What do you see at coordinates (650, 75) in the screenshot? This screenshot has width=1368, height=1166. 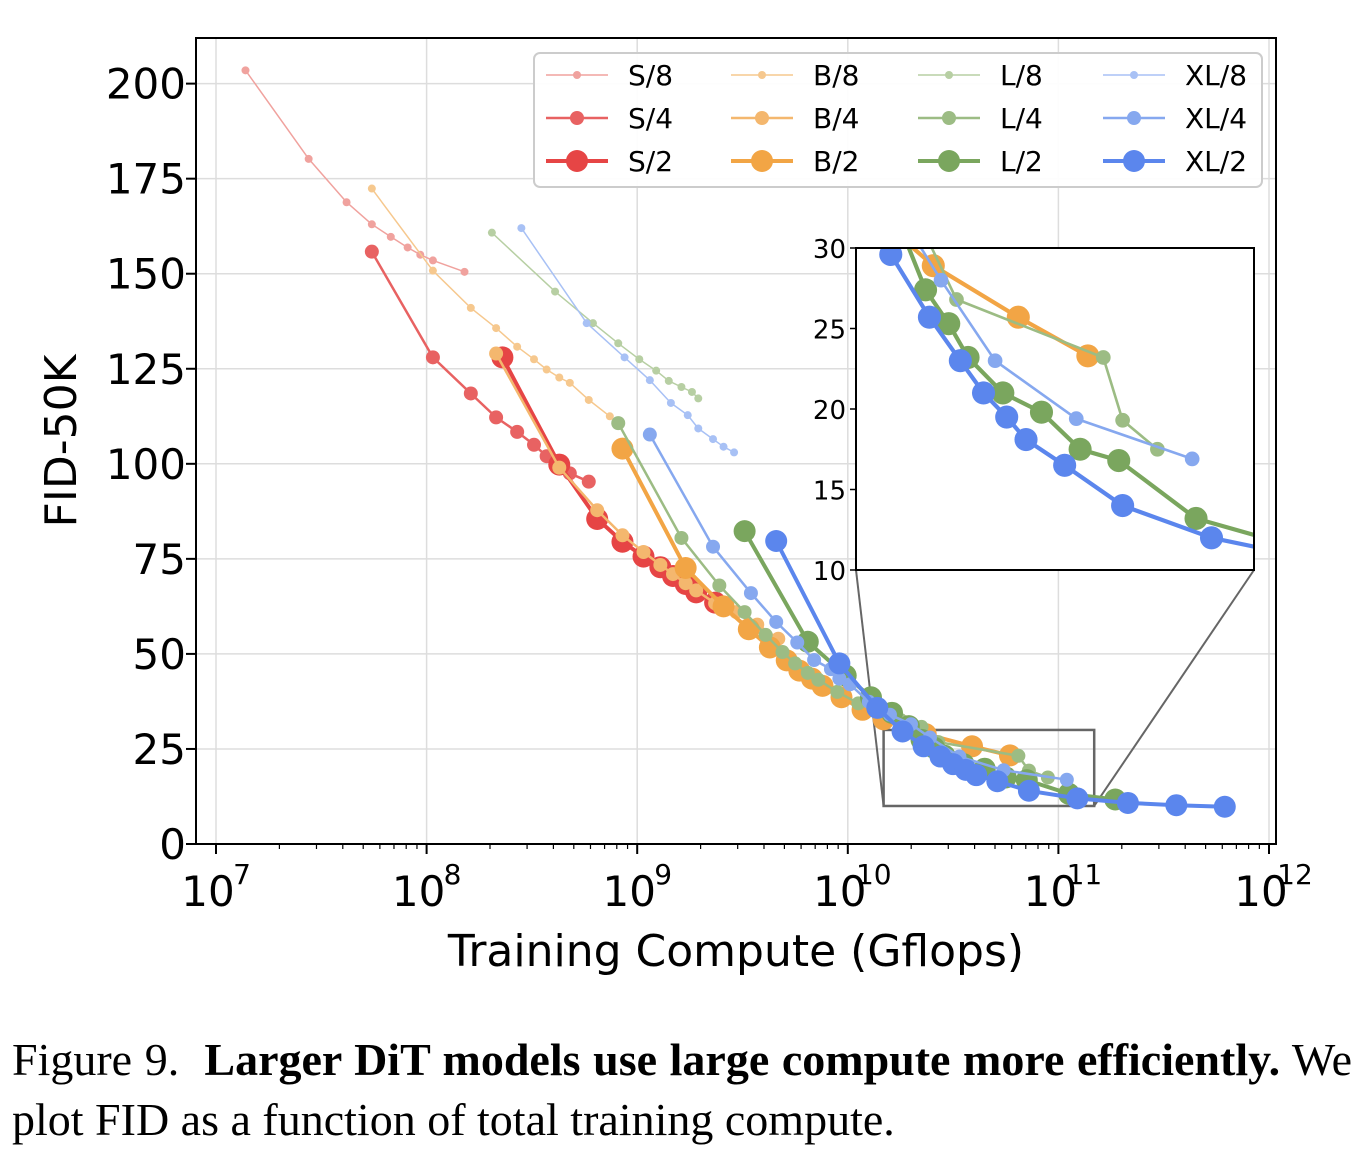 I see `legend-label: S/8` at bounding box center [650, 75].